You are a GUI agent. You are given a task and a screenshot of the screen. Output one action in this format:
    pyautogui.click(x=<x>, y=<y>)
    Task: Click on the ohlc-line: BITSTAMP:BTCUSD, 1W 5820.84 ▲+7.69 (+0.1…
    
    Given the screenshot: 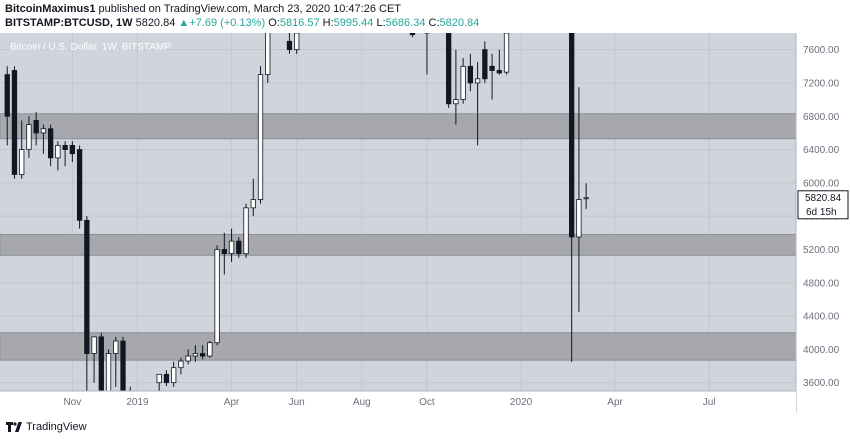 What is the action you would take?
    pyautogui.click(x=242, y=23)
    